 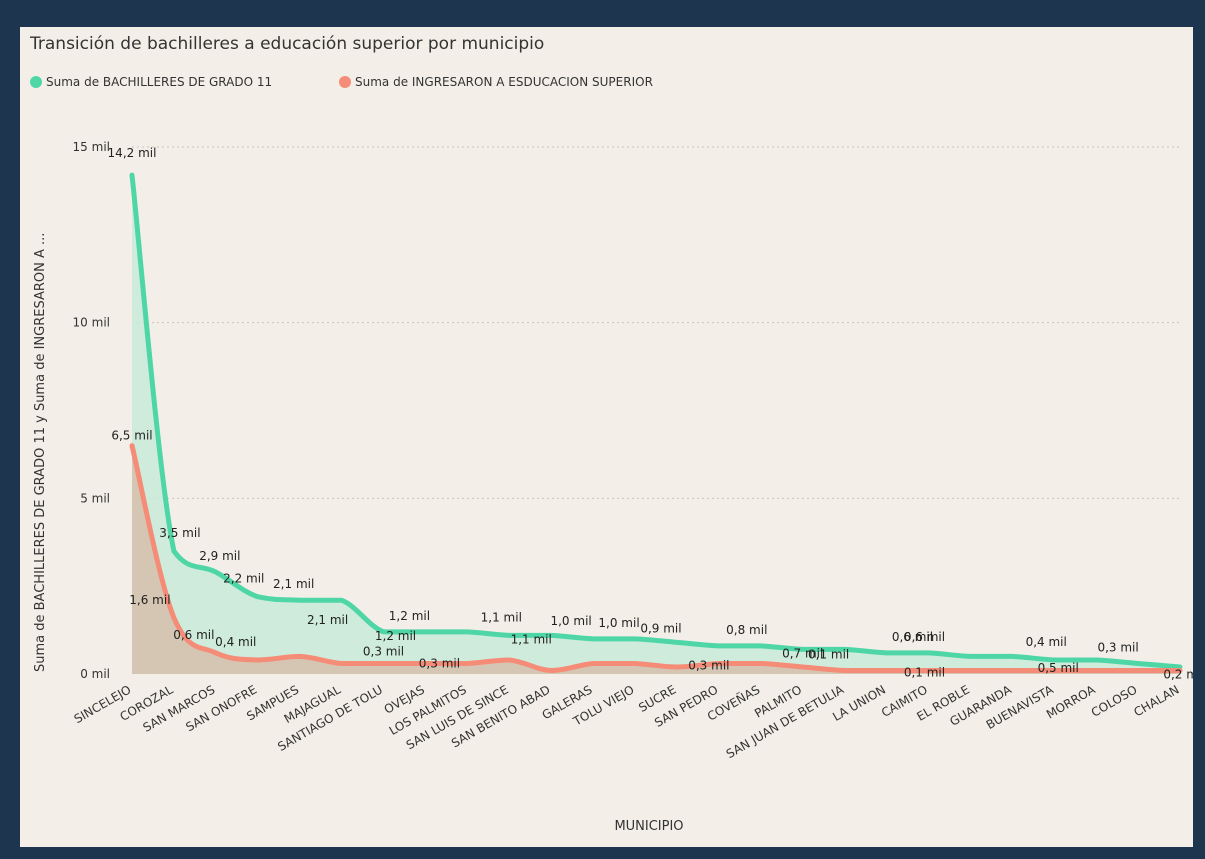 What do you see at coordinates (91, 410) in the screenshot?
I see `y-axis-ticks: 0 mil 5 mil 10 mil 15 mil` at bounding box center [91, 410].